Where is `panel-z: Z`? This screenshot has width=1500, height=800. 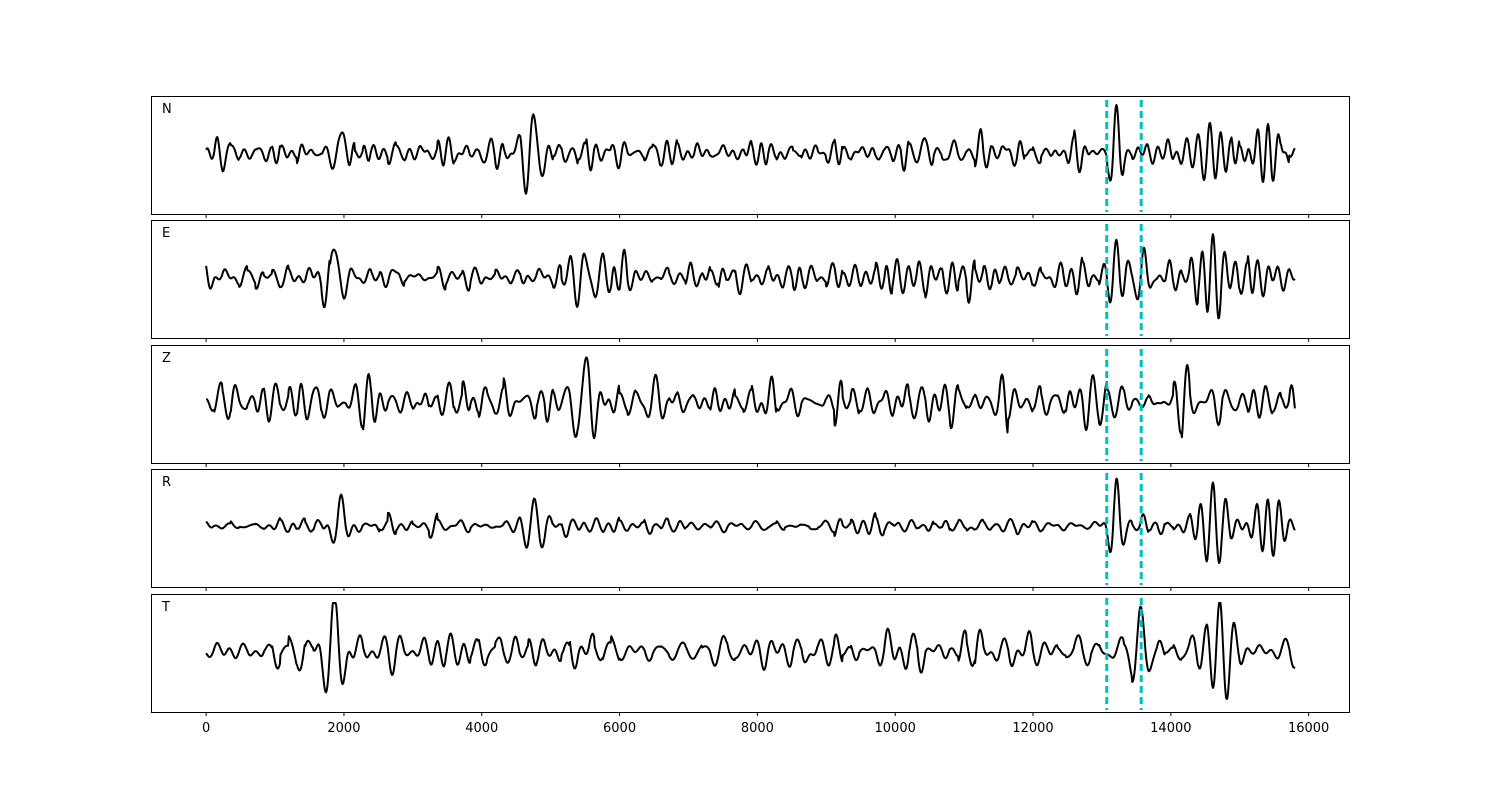
panel-z: Z is located at coordinates (750, 406).